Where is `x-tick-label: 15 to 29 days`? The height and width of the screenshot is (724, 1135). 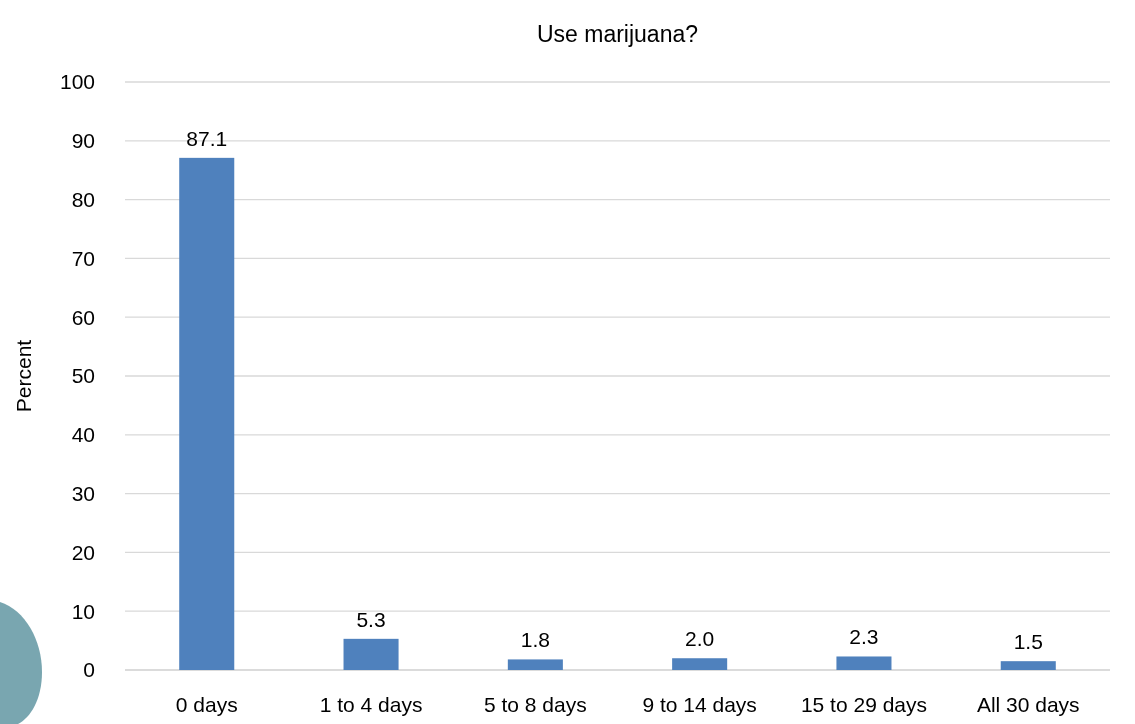
x-tick-label: 15 to 29 days is located at coordinates (863, 704).